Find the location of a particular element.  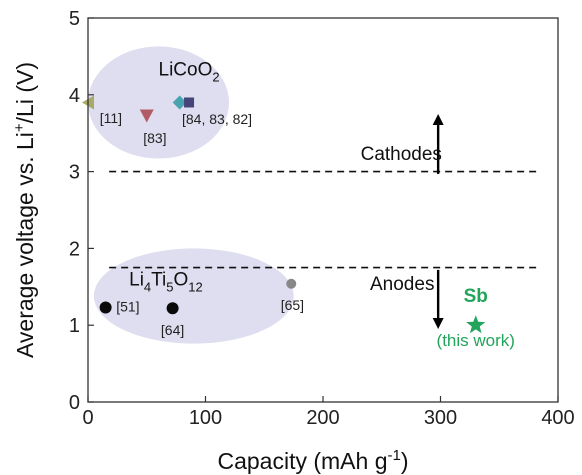

point-label-4: [51] is located at coordinates (127, 306).